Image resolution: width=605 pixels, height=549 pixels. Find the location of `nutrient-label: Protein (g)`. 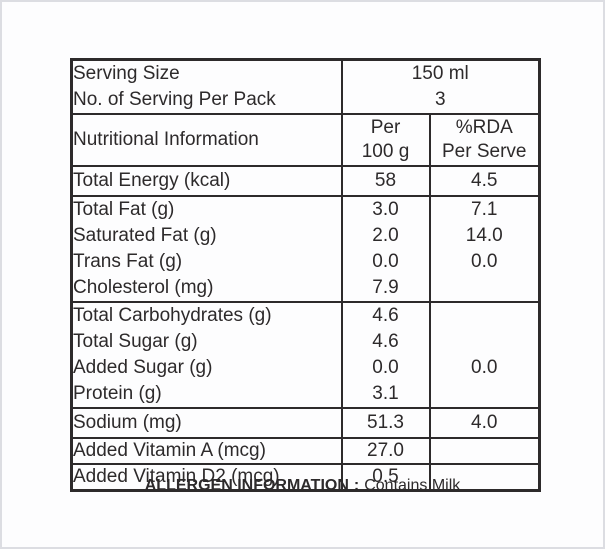

nutrient-label: Protein (g) is located at coordinates (206, 394).